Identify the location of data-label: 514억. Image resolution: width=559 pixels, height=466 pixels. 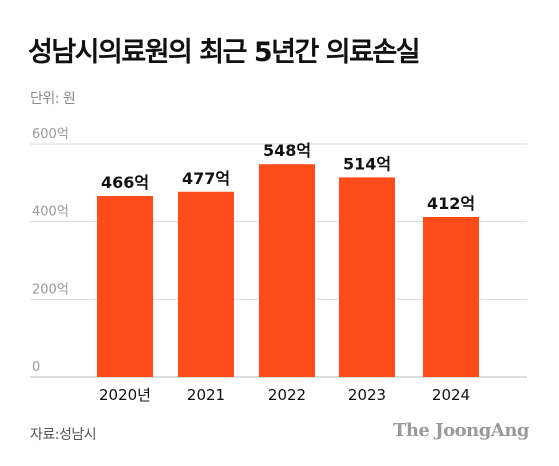
(367, 163).